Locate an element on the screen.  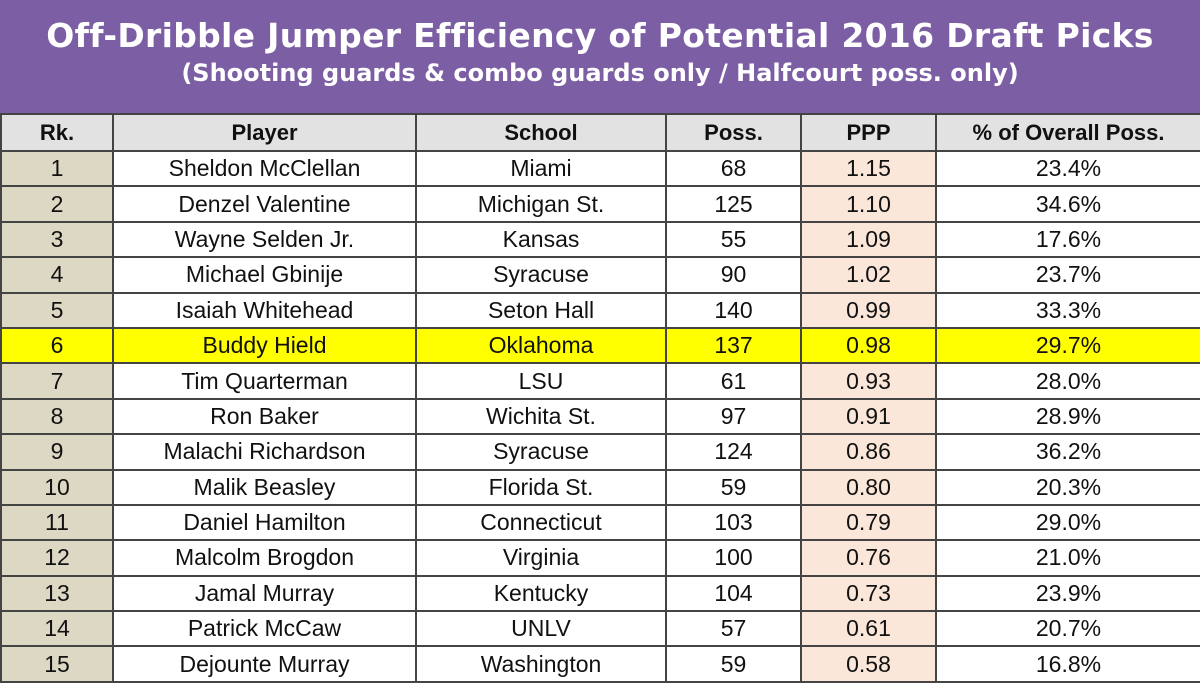
table-cell: Malik Beasley is located at coordinates (264, 487).